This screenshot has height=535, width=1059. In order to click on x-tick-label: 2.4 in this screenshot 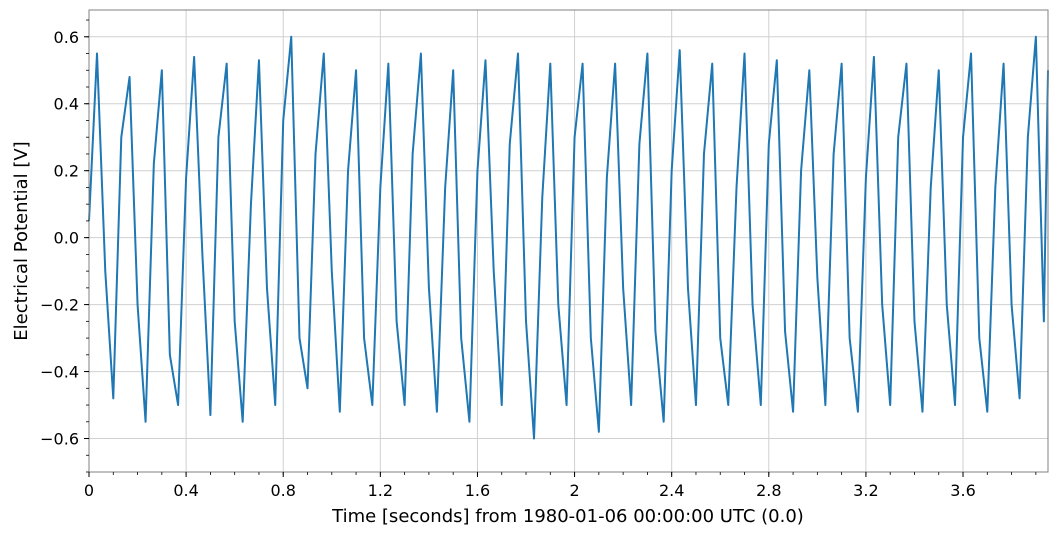, I will do `click(671, 490)`.